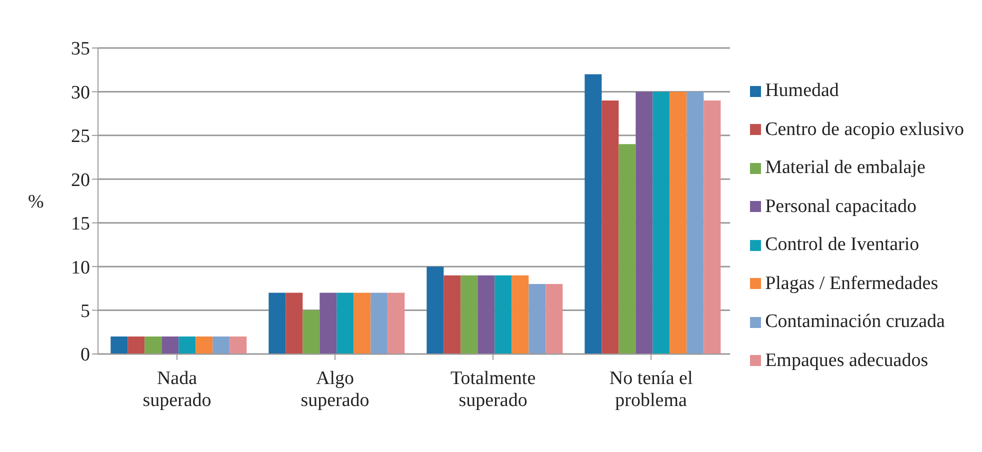 The height and width of the screenshot is (452, 982). Describe the element at coordinates (842, 245) in the screenshot. I see `legend-label: Control de Iventario` at that location.